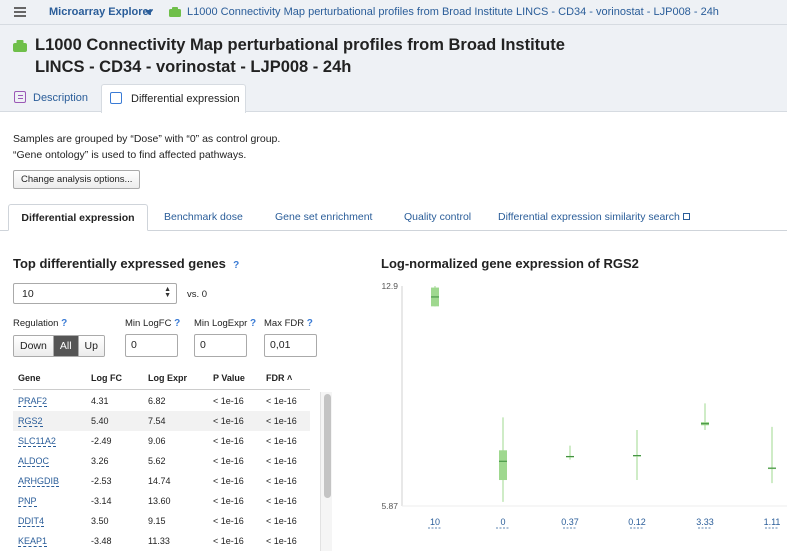 This screenshot has width=787, height=551. I want to click on tab-differential-expression: Differential expression, so click(173, 98).